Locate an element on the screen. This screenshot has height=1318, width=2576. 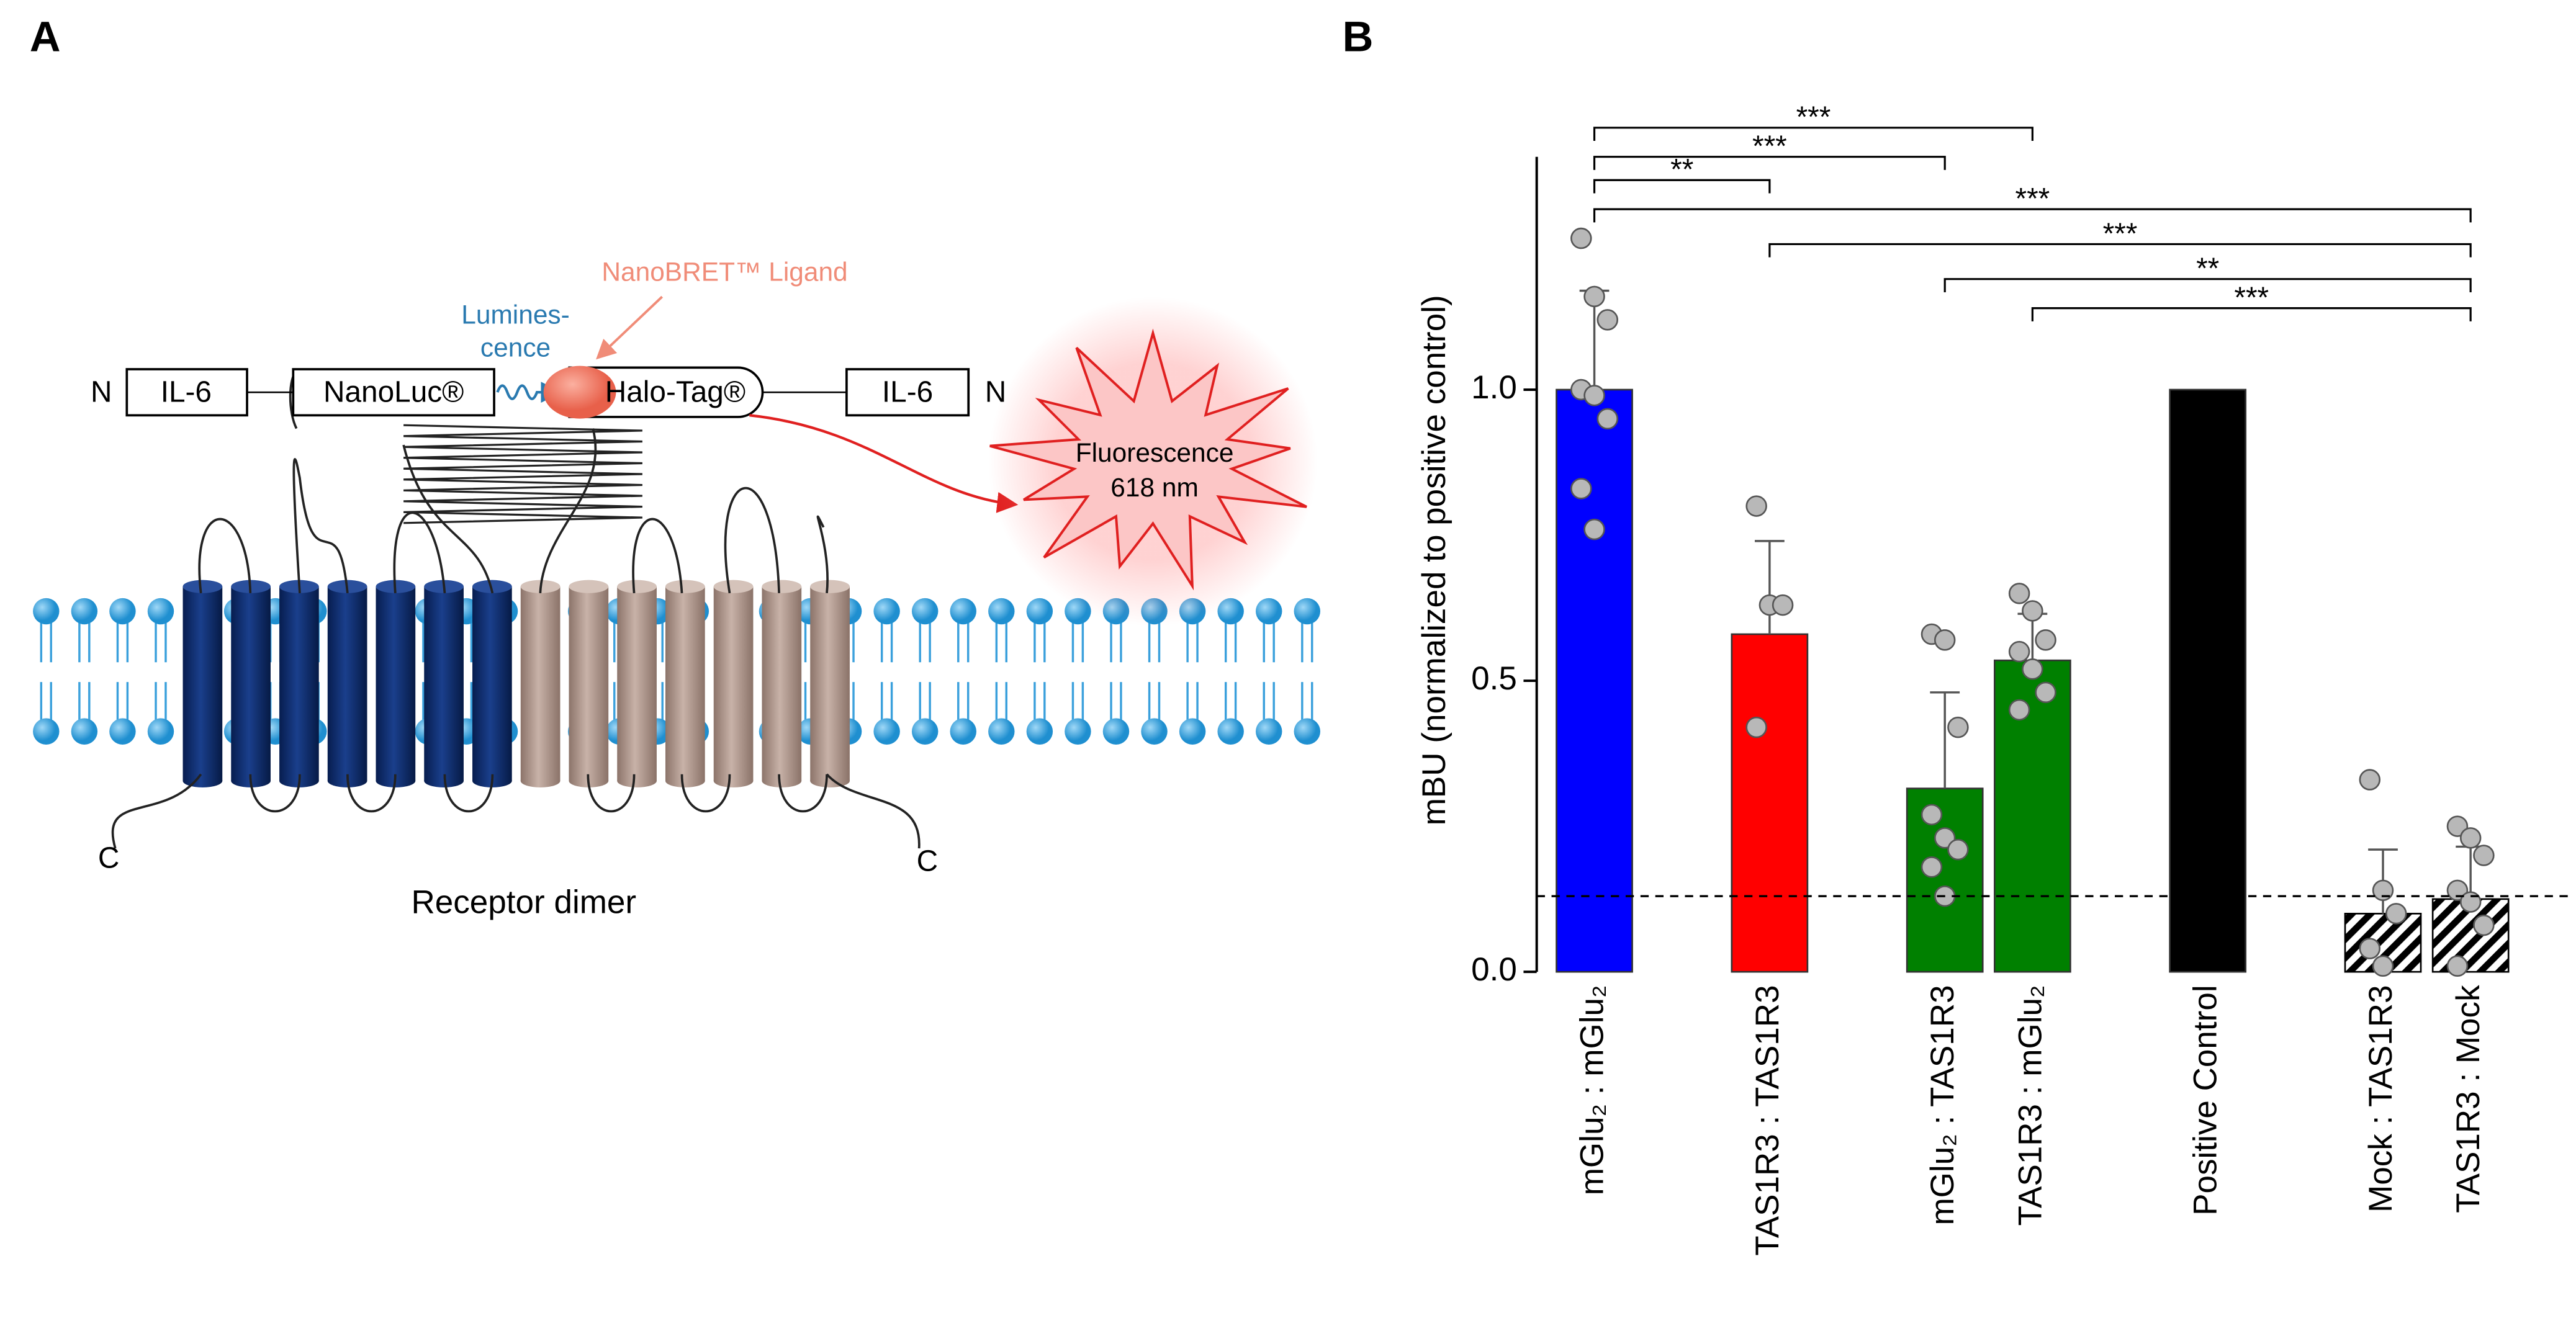
x-tick-label: Mock : TAS1R3 is located at coordinates (2380, 1099).